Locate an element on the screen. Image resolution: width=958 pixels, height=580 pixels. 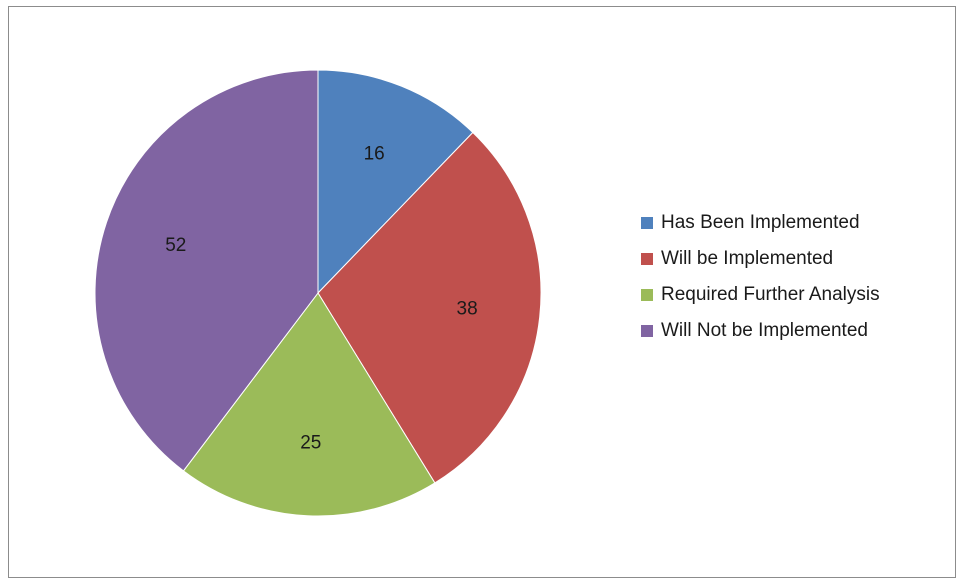
legend-item-has-been-implemented: Has Been Implemented is located at coordinates (760, 223).